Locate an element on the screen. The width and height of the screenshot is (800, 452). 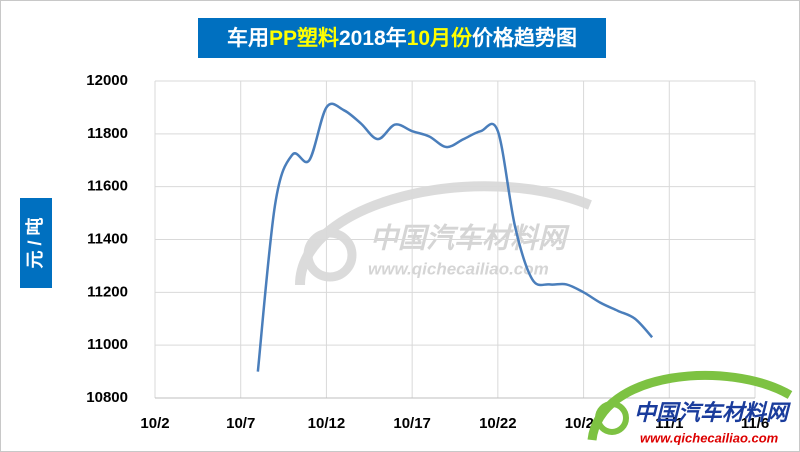
x-tick-label: 11/6 is located at coordinates (755, 423).